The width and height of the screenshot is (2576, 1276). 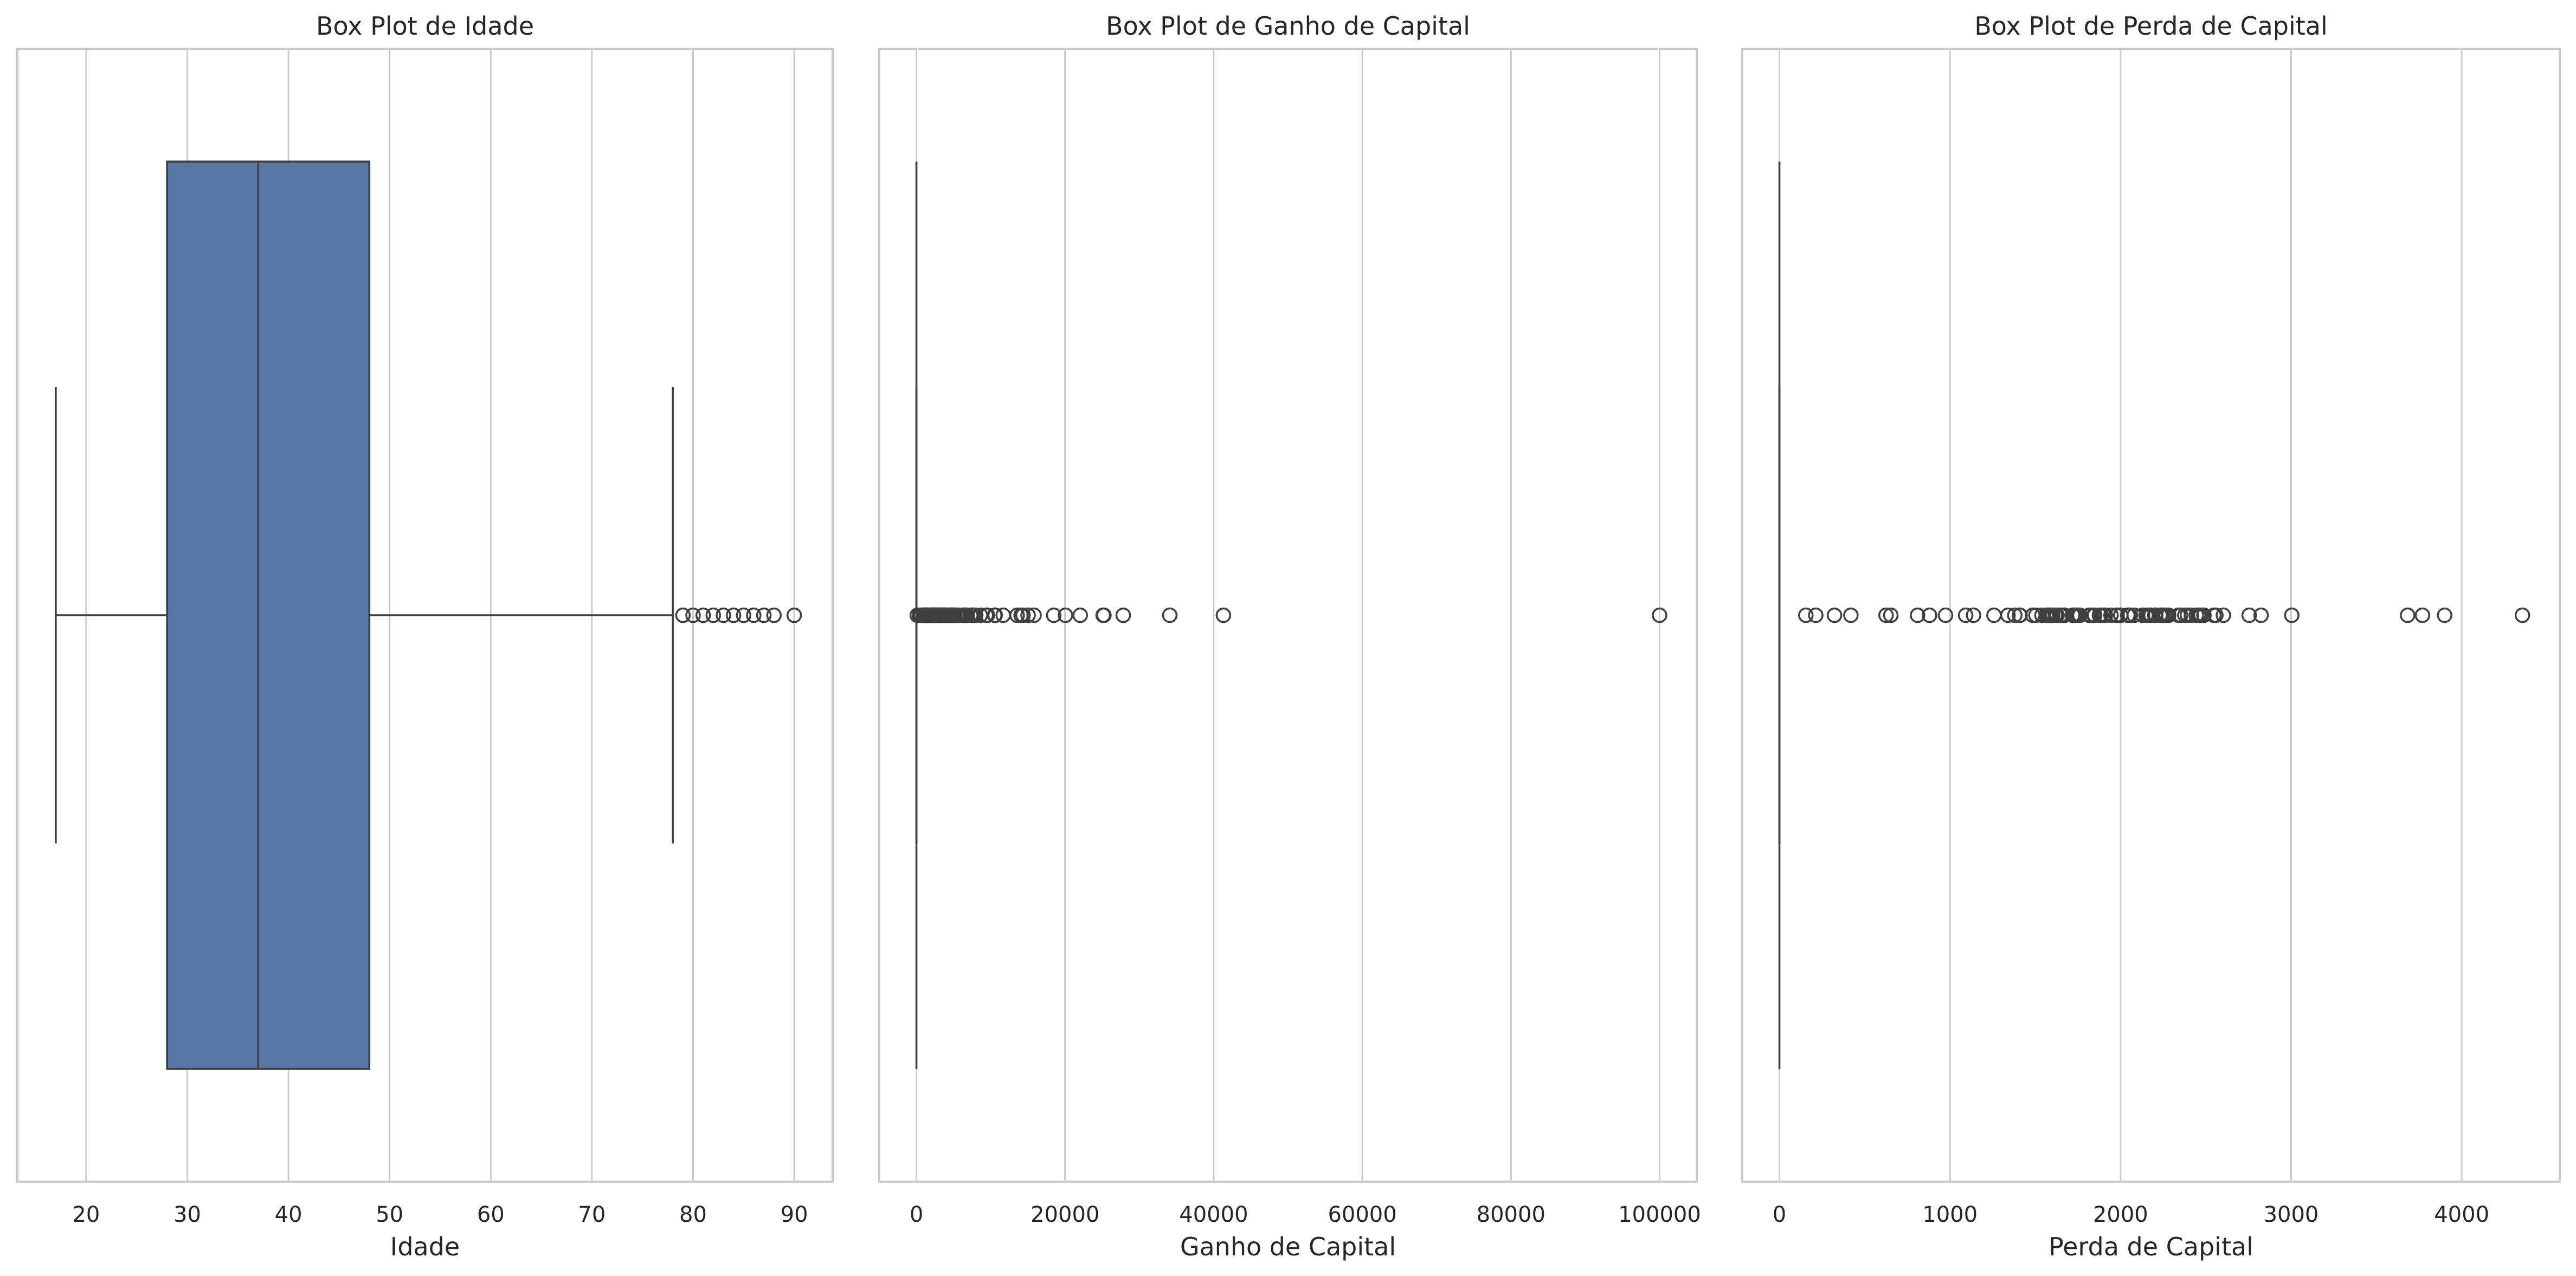 What do you see at coordinates (1213, 1214) in the screenshot?
I see `x-tick-label: 40000` at bounding box center [1213, 1214].